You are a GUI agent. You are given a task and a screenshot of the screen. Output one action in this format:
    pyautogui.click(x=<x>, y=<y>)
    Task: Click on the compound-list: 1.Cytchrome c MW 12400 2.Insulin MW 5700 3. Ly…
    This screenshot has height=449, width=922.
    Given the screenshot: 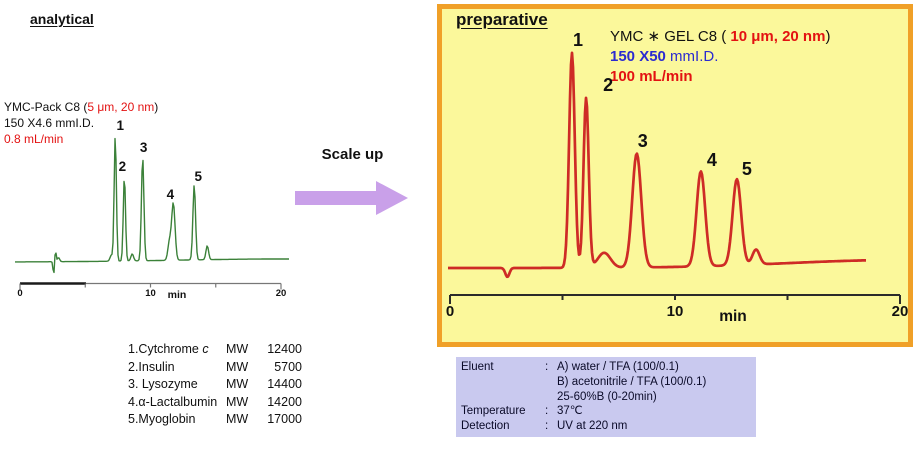 What is the action you would take?
    pyautogui.click(x=215, y=385)
    